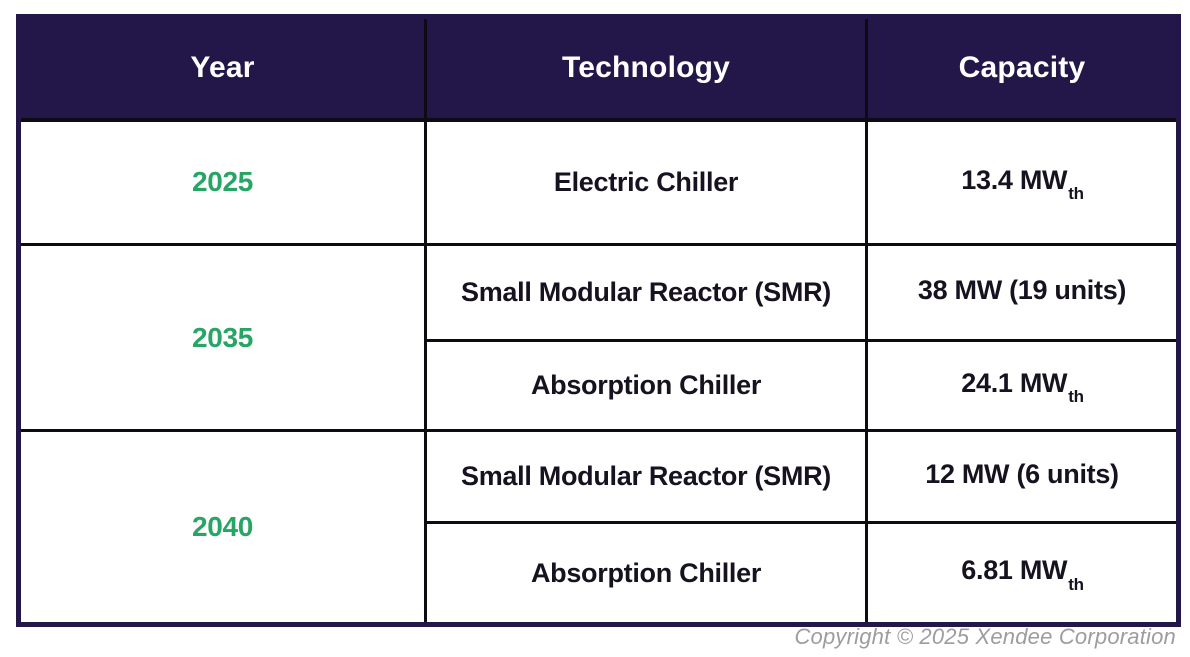  I want to click on capacity-value: 24.1 MW, so click(1014, 382).